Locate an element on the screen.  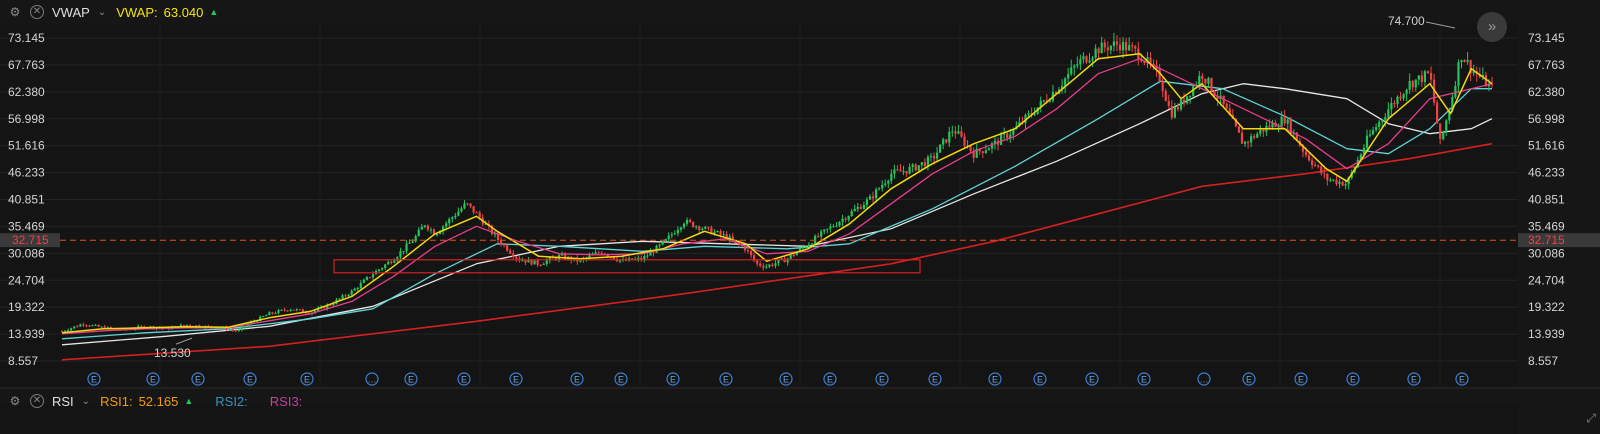
fast-forward-icon: » is located at coordinates (1492, 27).